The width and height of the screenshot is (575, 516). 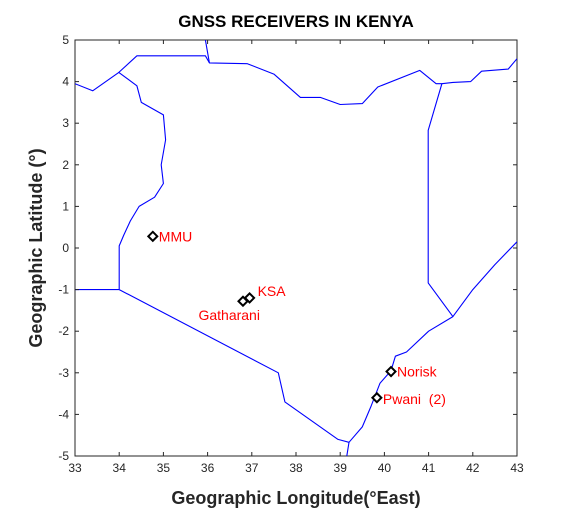 What do you see at coordinates (65, 82) in the screenshot?
I see `y-tick-label: 4` at bounding box center [65, 82].